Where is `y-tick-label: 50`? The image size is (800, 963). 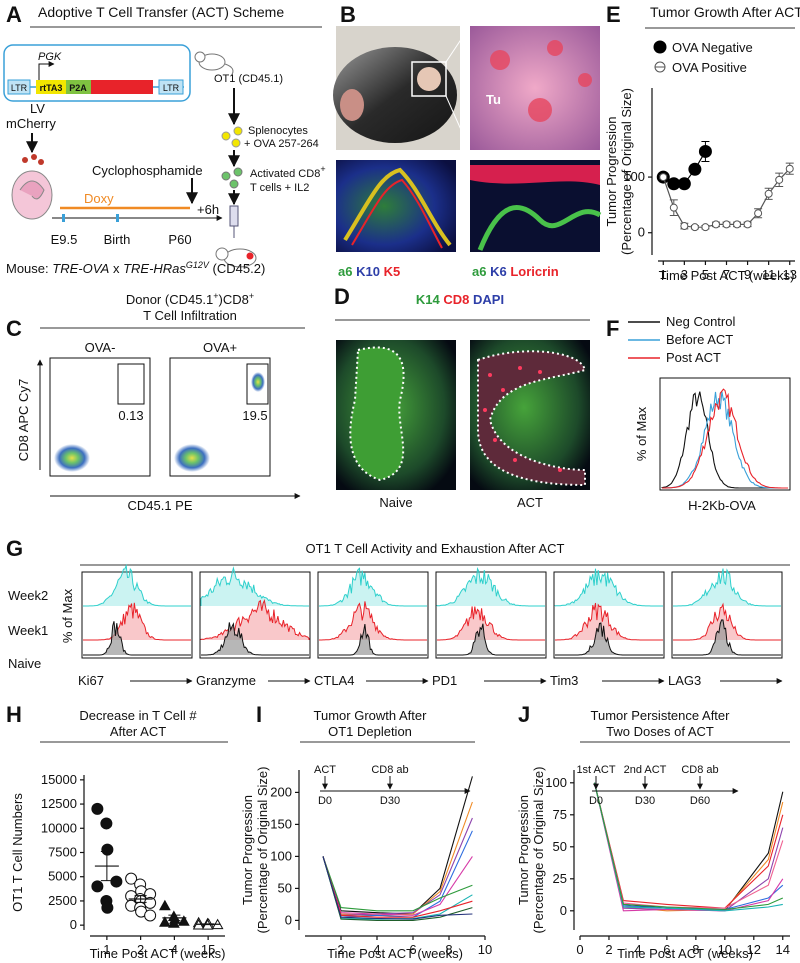 y-tick-label: 50 is located at coordinates (560, 846).